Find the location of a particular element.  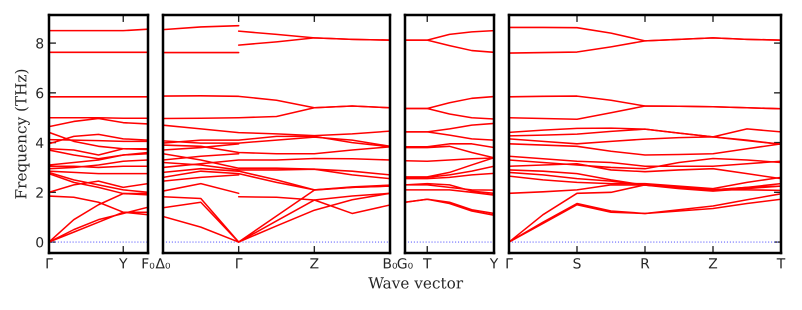

x-tick-label: S is located at coordinates (577, 263).